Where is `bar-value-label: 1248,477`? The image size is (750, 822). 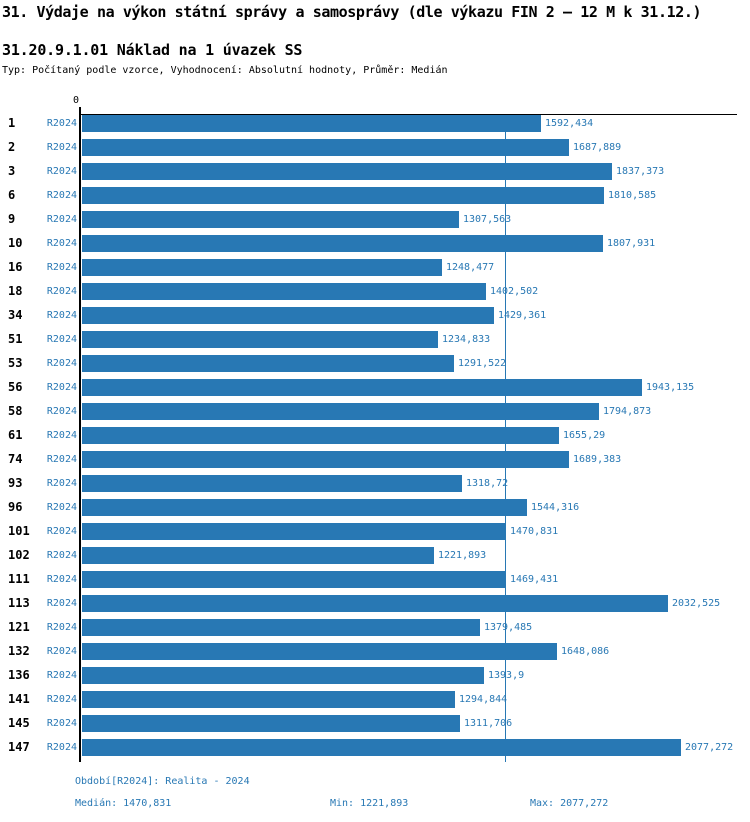
bar-value-label: 1248,477 is located at coordinates (470, 267).